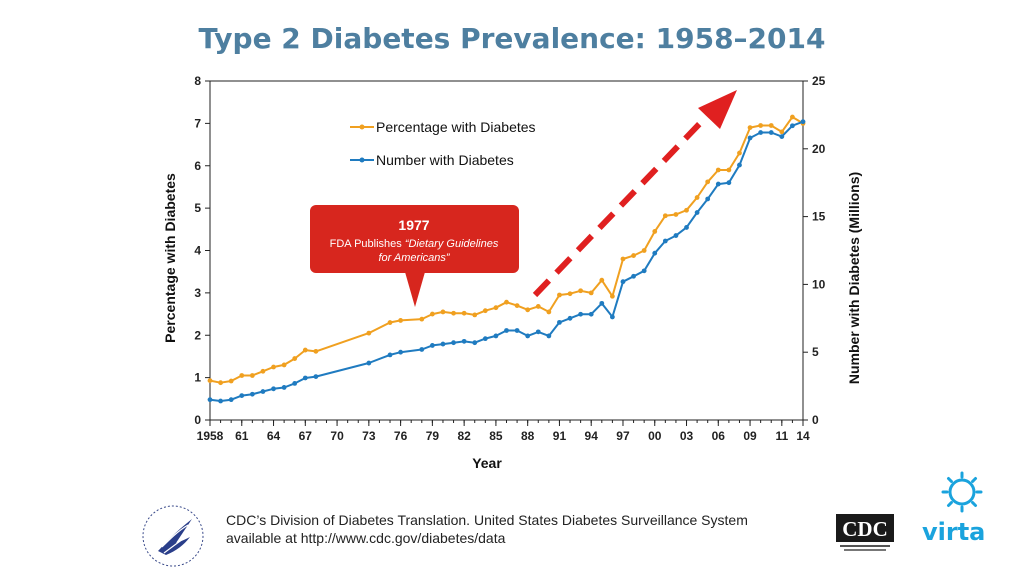 This screenshot has width=1024, height=576. I want to click on trend-arrow, so click(634, 194).